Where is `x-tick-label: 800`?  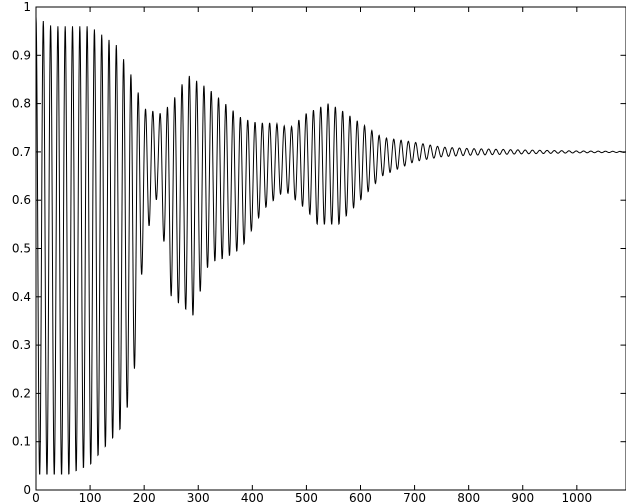 x-tick-label: 800 is located at coordinates (468, 497).